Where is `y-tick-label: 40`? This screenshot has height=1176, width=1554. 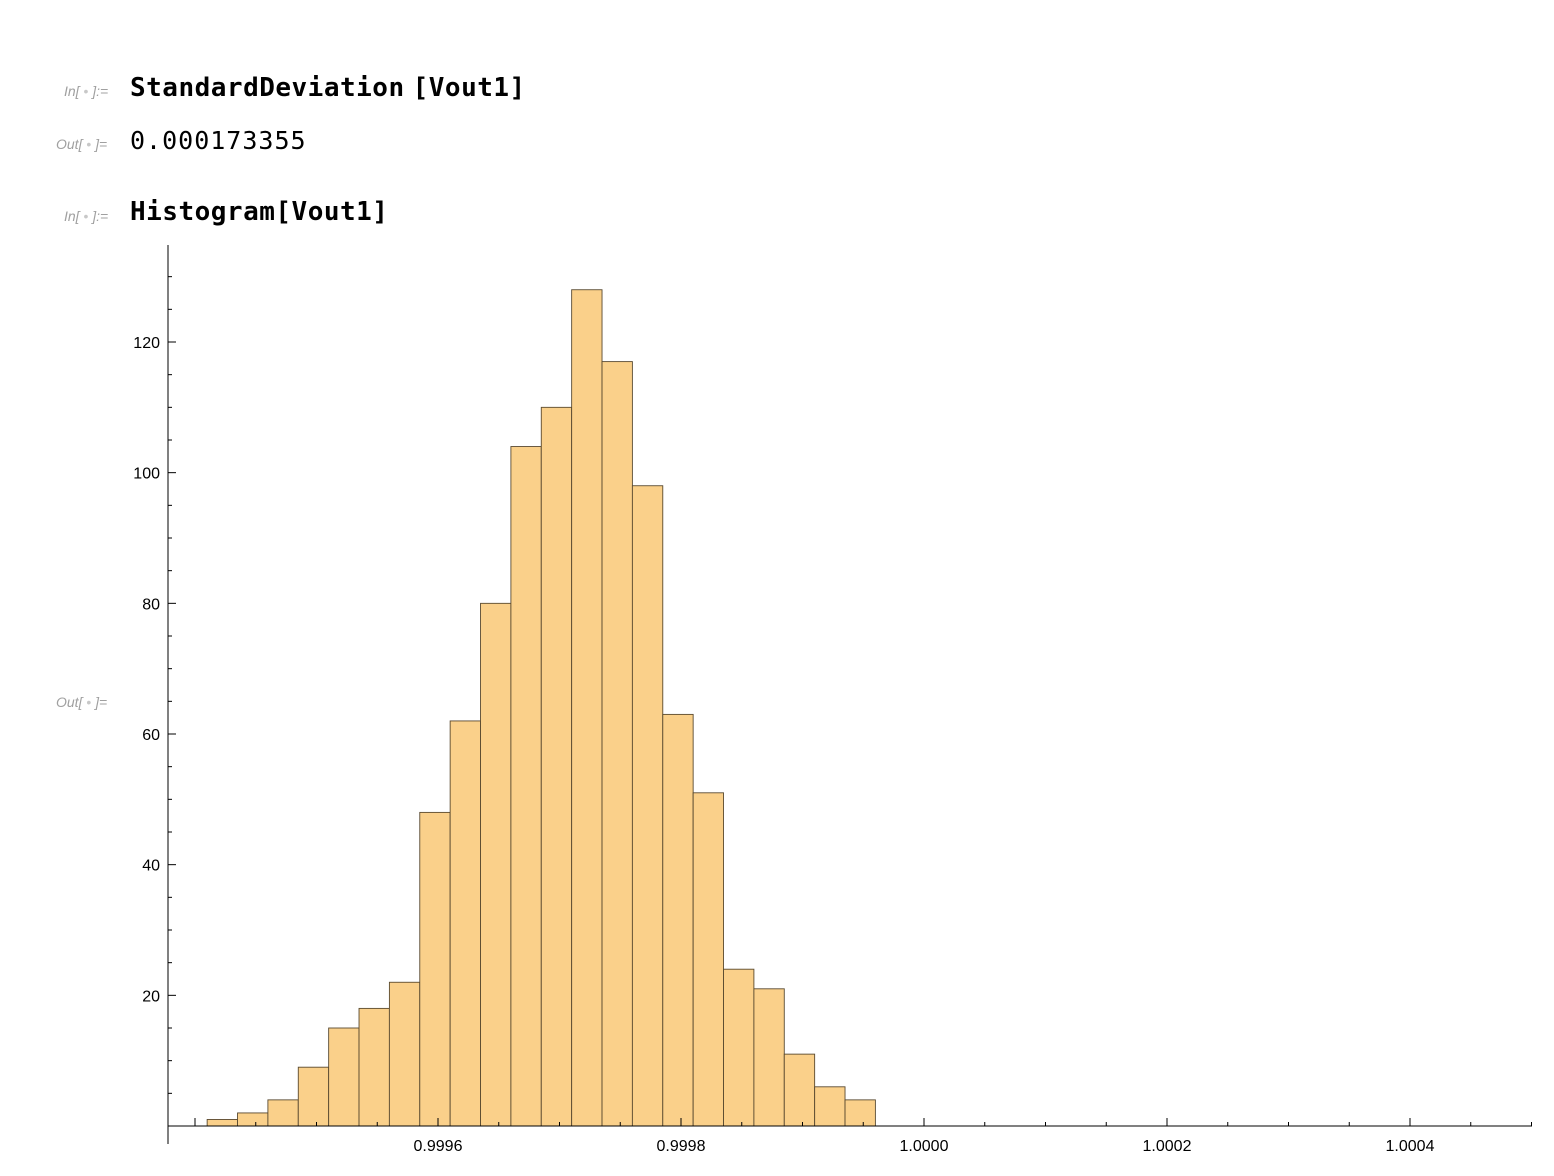
y-tick-label: 40 is located at coordinates (151, 866).